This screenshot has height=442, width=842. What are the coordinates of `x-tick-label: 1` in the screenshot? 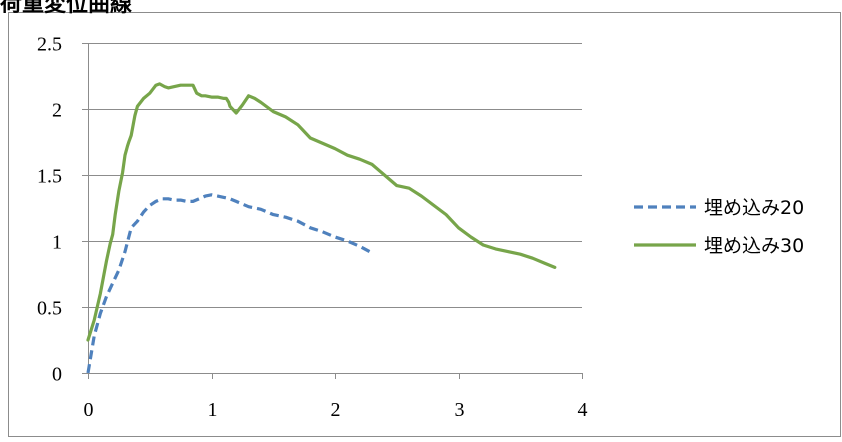 It's located at (213, 410).